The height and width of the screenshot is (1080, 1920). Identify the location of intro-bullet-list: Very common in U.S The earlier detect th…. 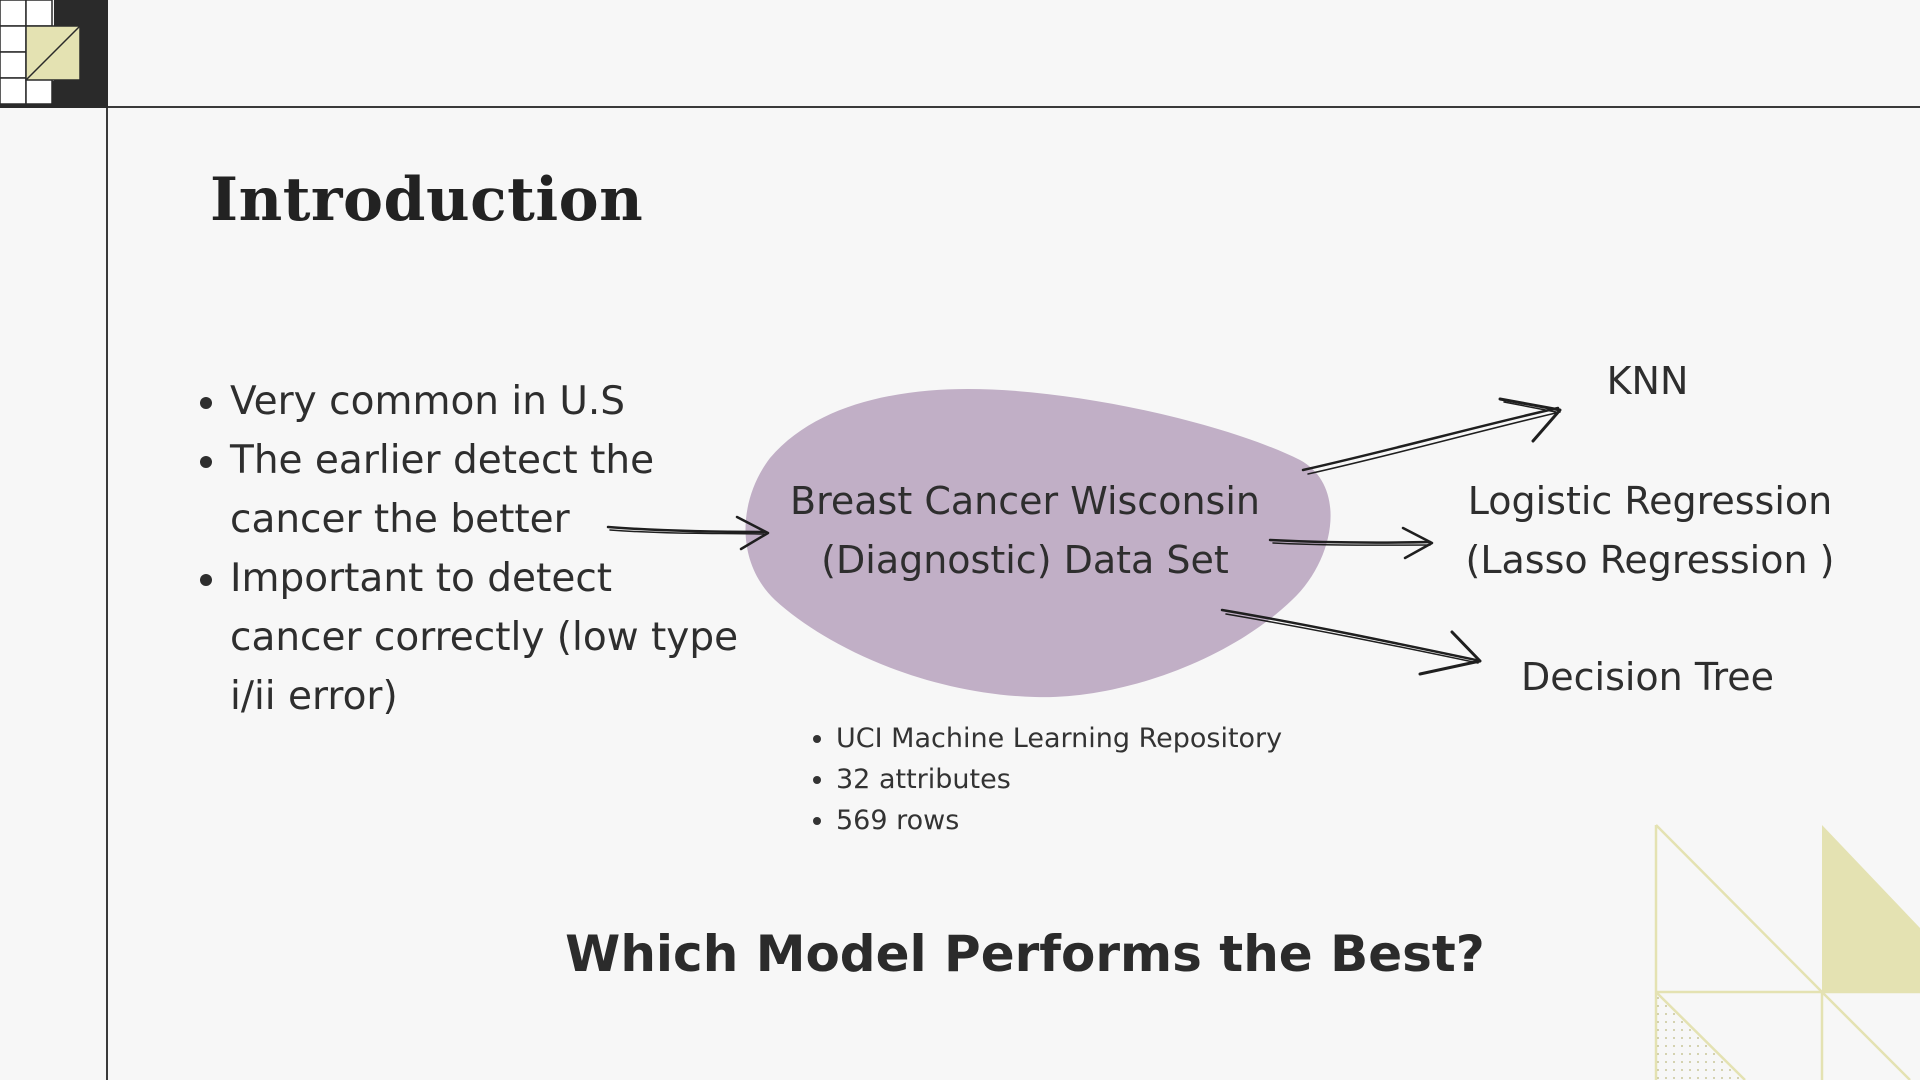
(469, 549).